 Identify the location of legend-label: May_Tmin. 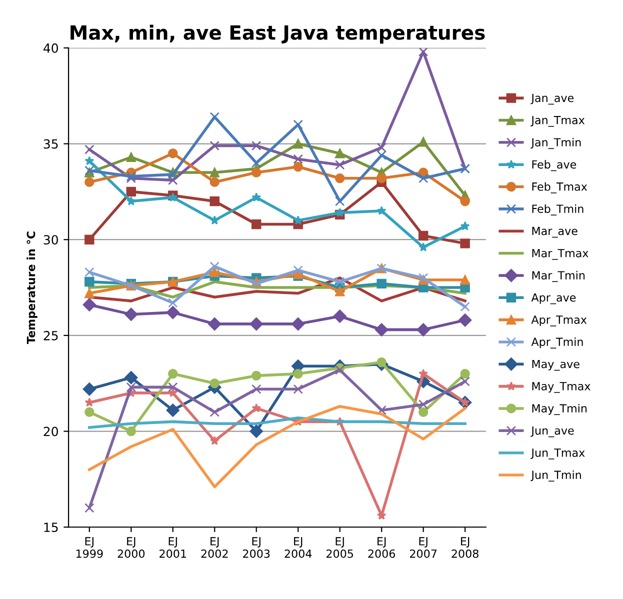
(559, 410).